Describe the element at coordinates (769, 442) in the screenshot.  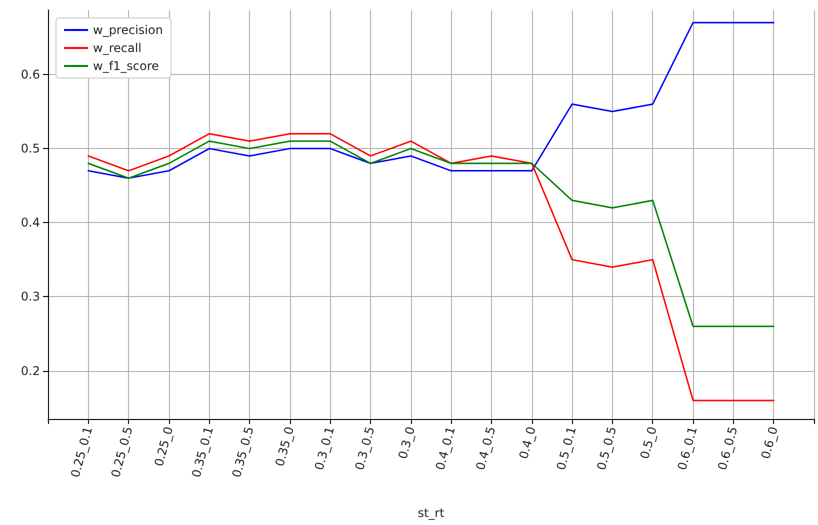
I see `x-tick-label: 0.6_0` at that location.